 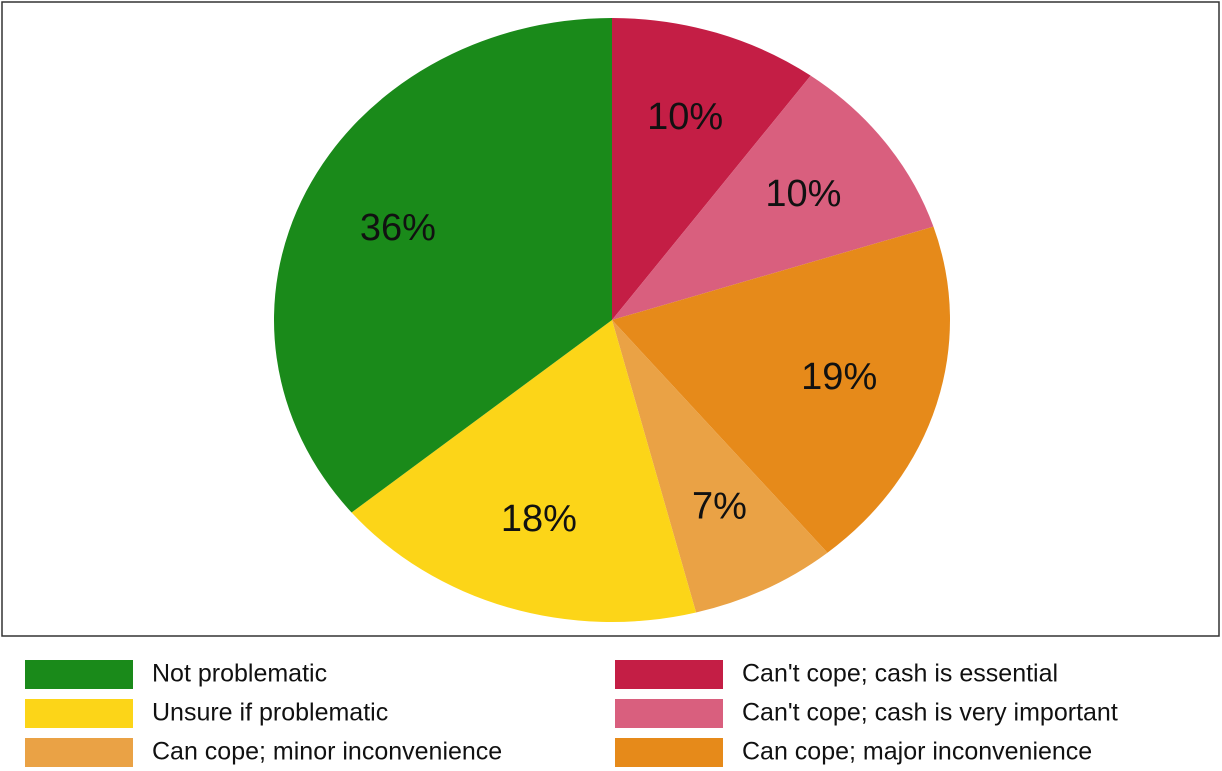 What do you see at coordinates (900, 674) in the screenshot?
I see `legend-label: Can't cope; cash is essential` at bounding box center [900, 674].